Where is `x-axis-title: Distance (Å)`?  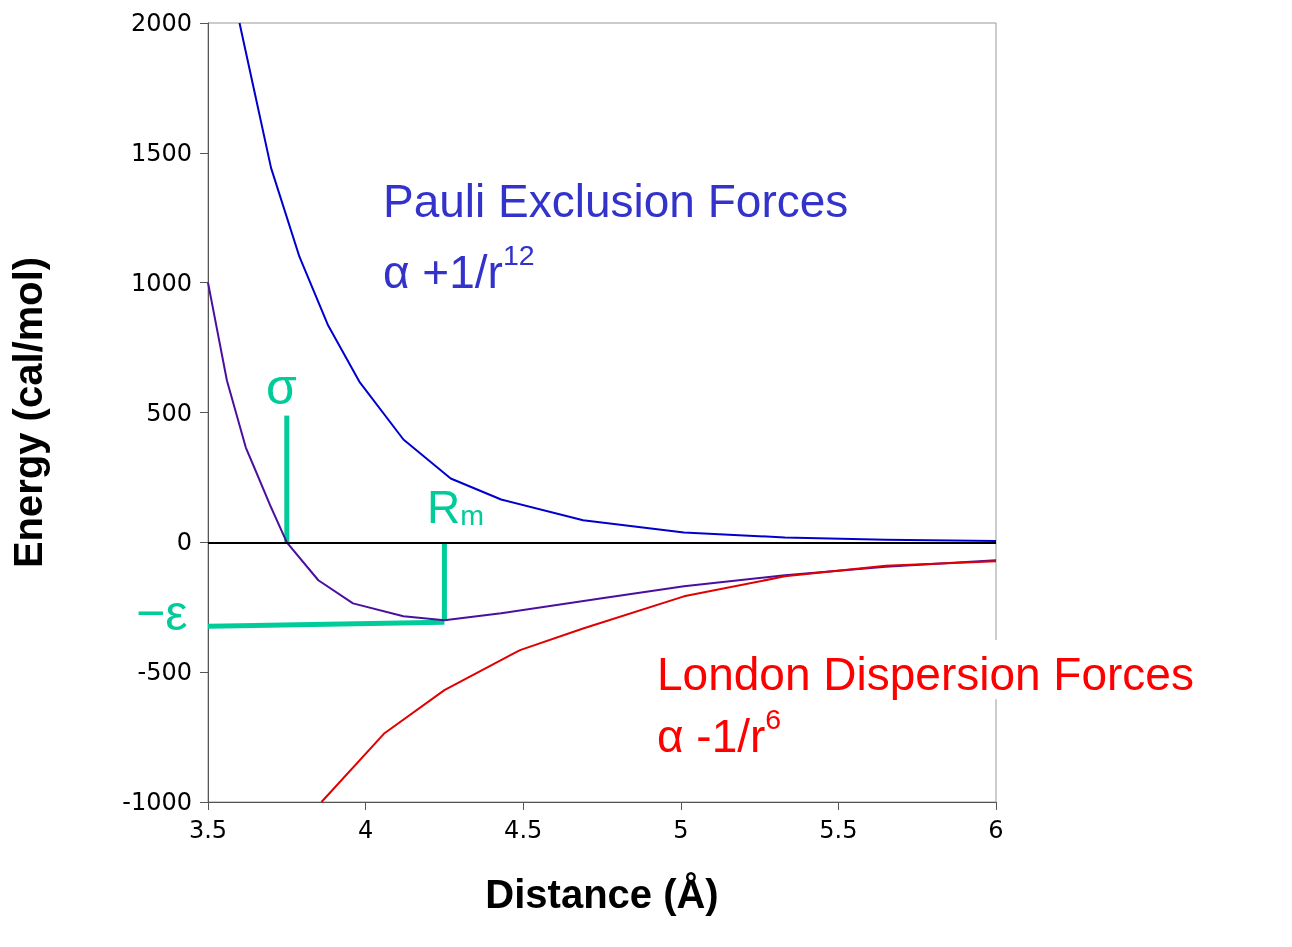 x-axis-title: Distance (Å) is located at coordinates (602, 894).